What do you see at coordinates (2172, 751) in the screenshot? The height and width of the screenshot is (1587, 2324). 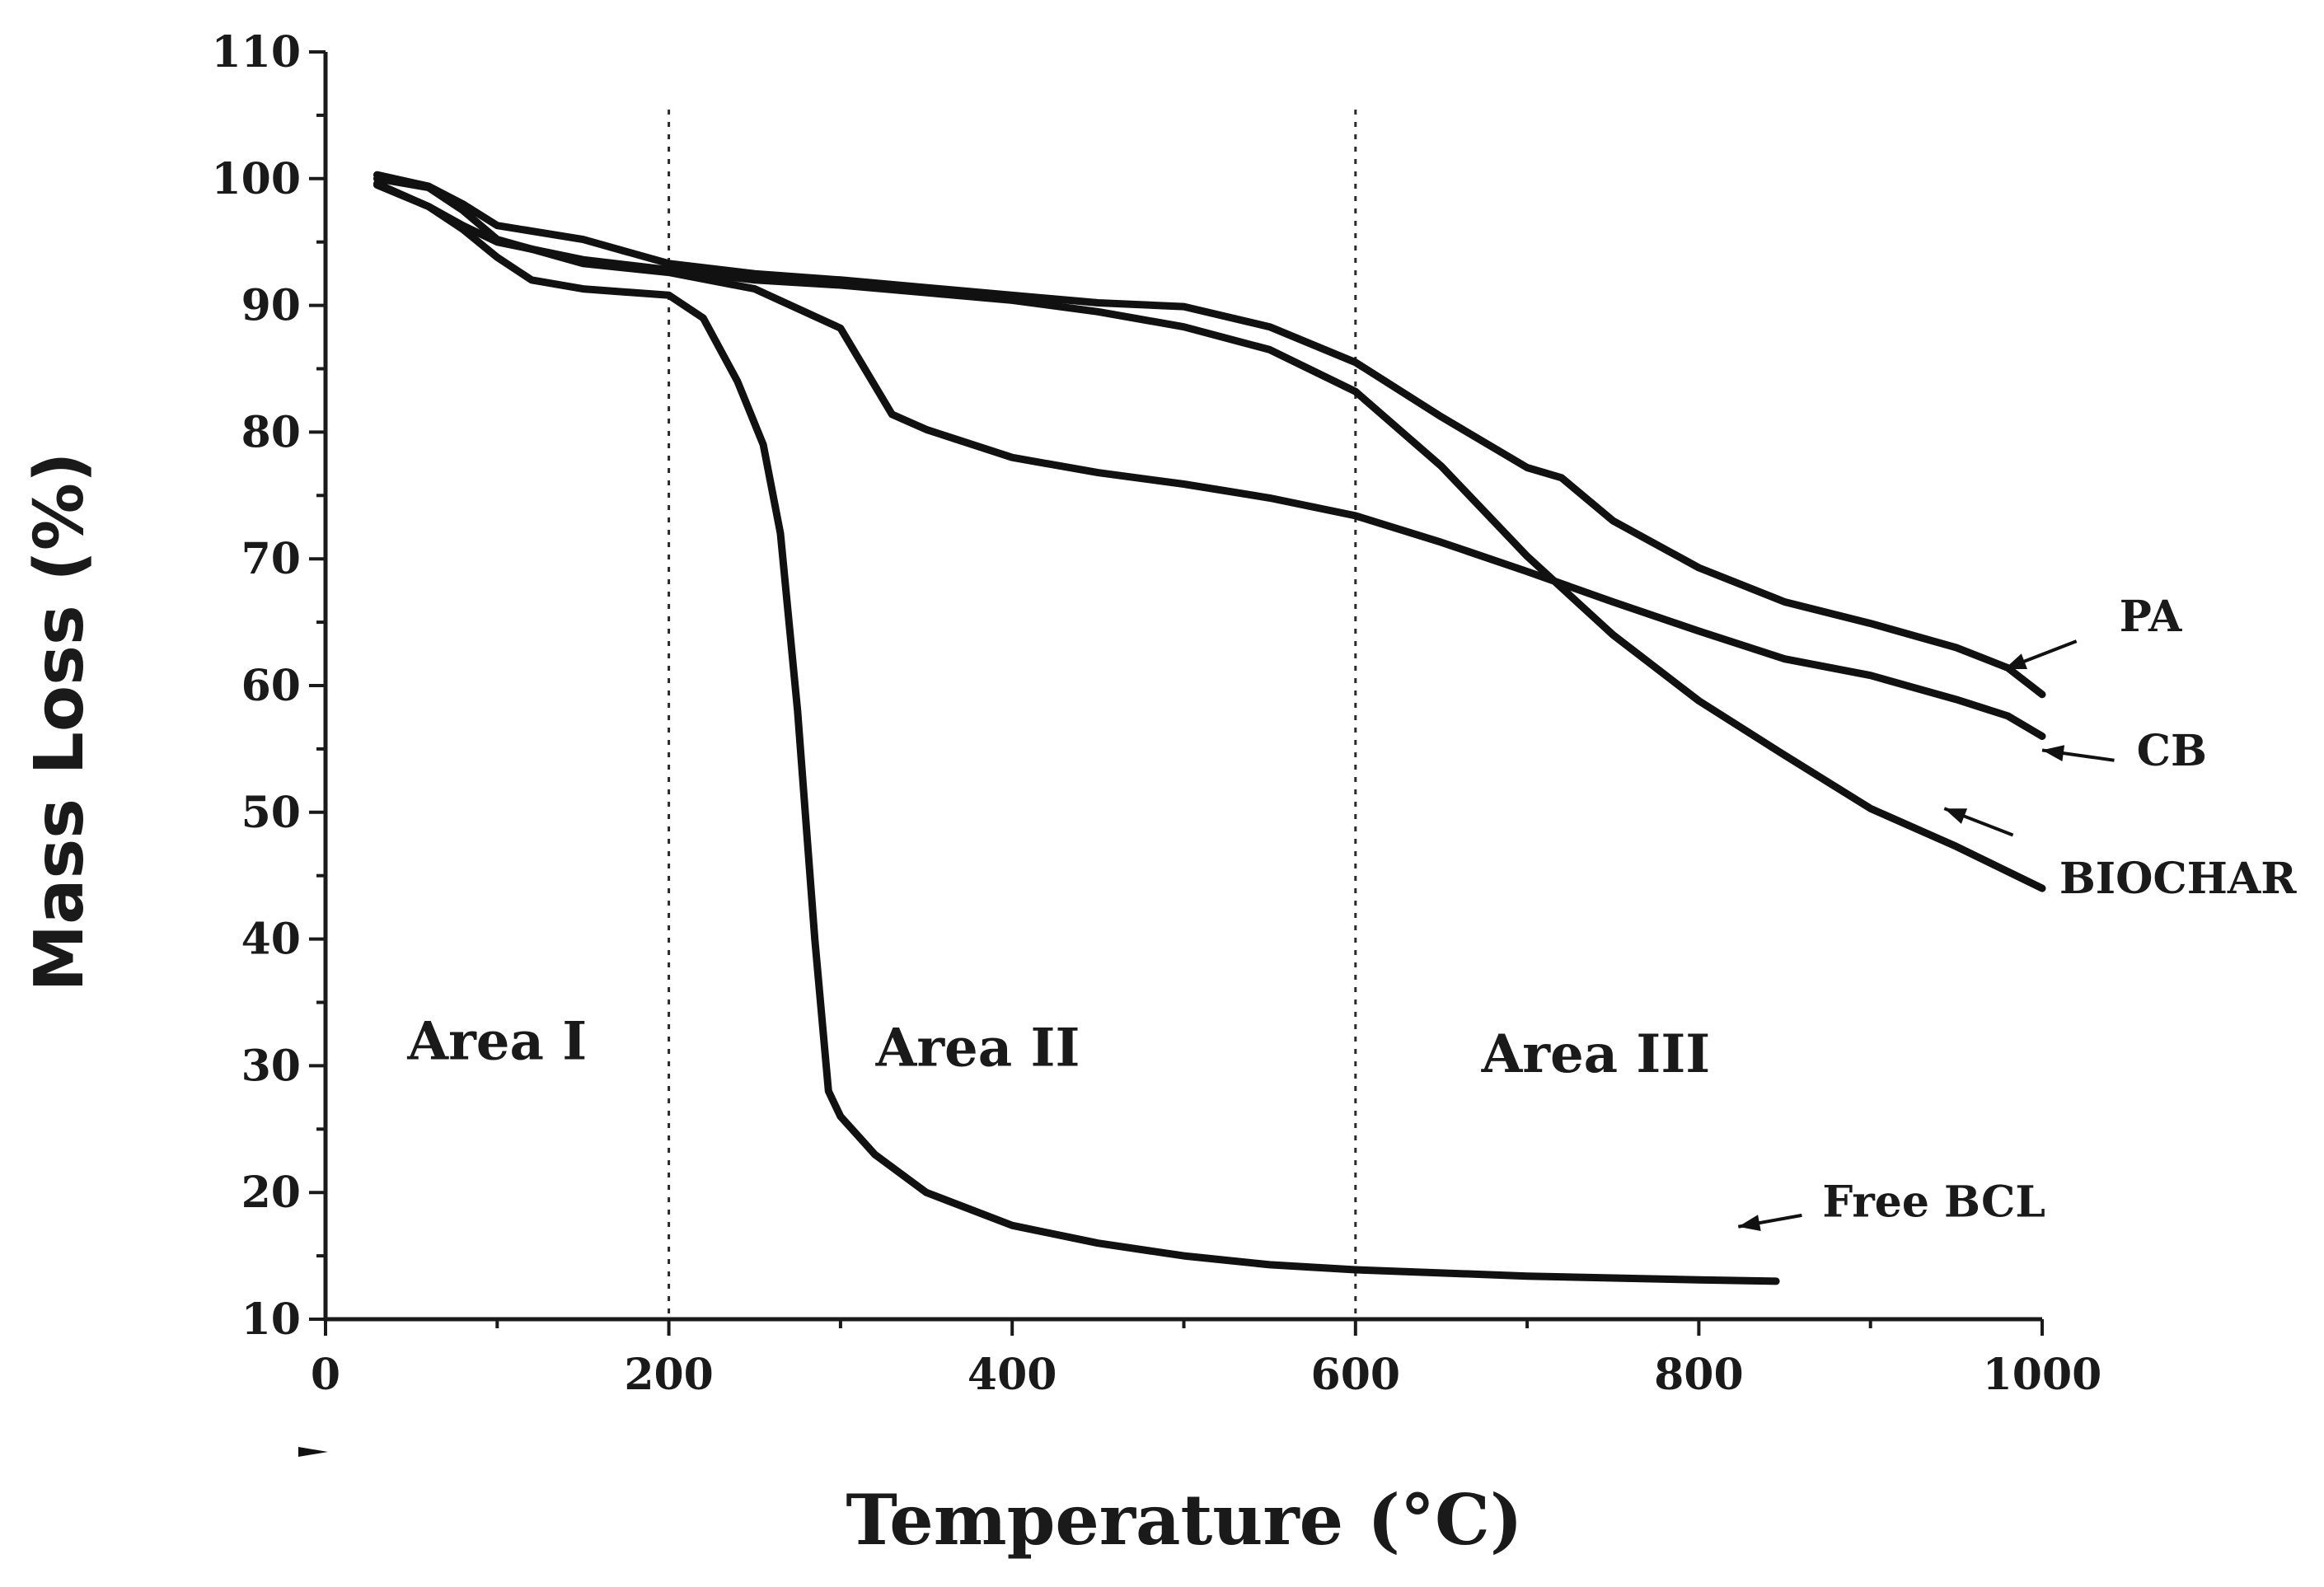 I see `series-label-cb: CB` at bounding box center [2172, 751].